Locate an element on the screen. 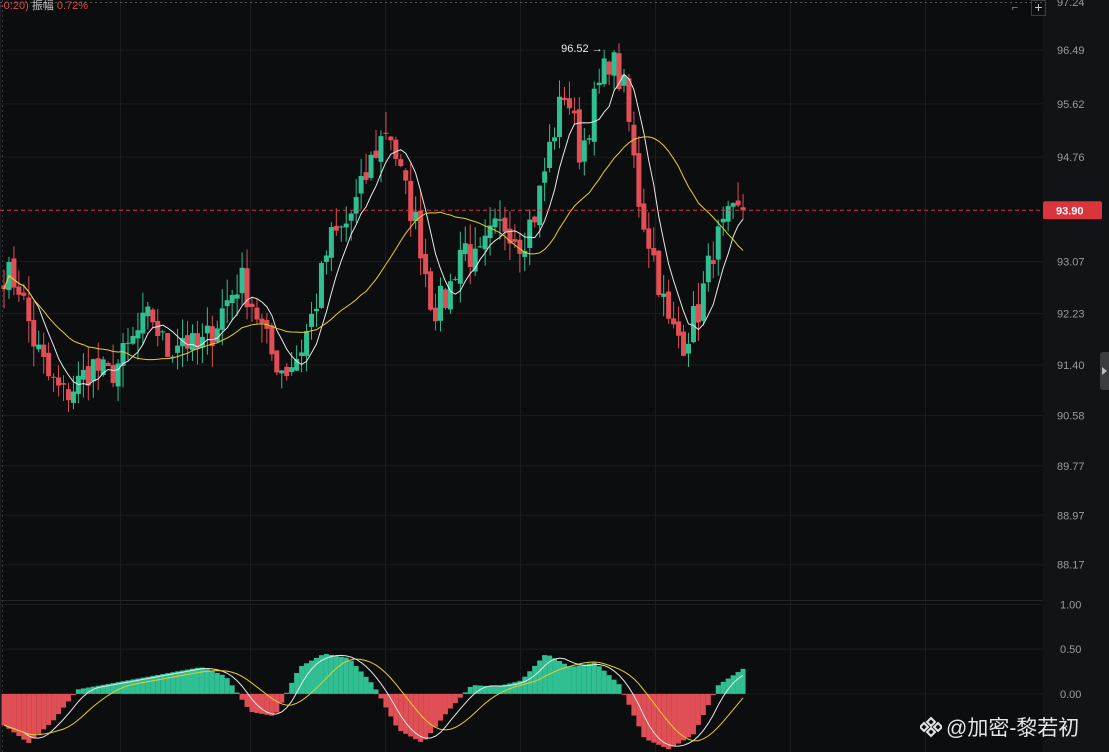 This screenshot has height=752, width=1109. indicator-signal-line is located at coordinates (373, 700).